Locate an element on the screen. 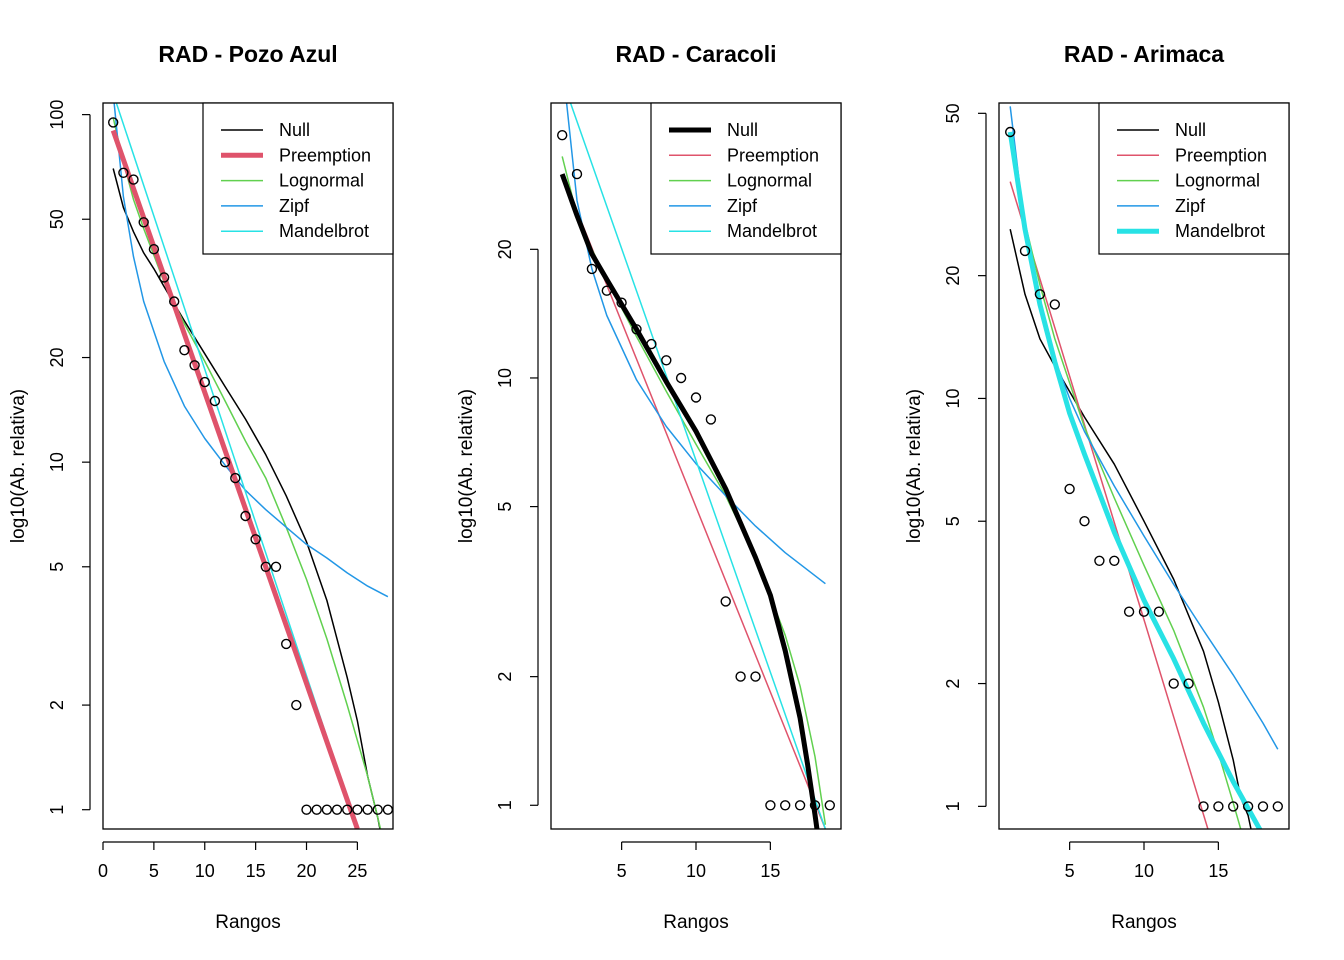  legend-label-null: Null is located at coordinates (742, 130).